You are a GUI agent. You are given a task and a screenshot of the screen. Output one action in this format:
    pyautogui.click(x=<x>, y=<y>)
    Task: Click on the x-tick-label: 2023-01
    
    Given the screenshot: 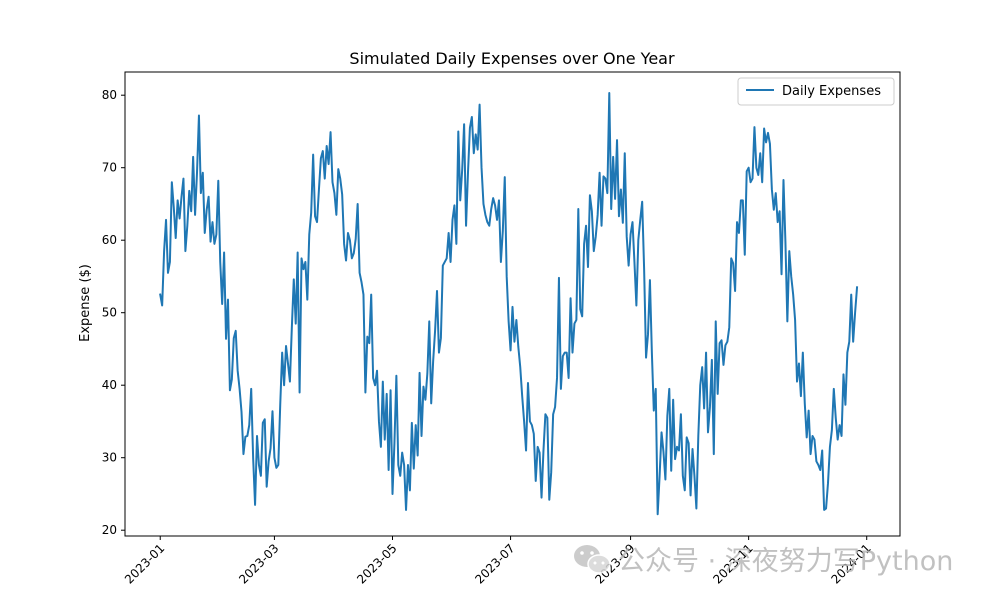 What is the action you would take?
    pyautogui.click(x=144, y=563)
    